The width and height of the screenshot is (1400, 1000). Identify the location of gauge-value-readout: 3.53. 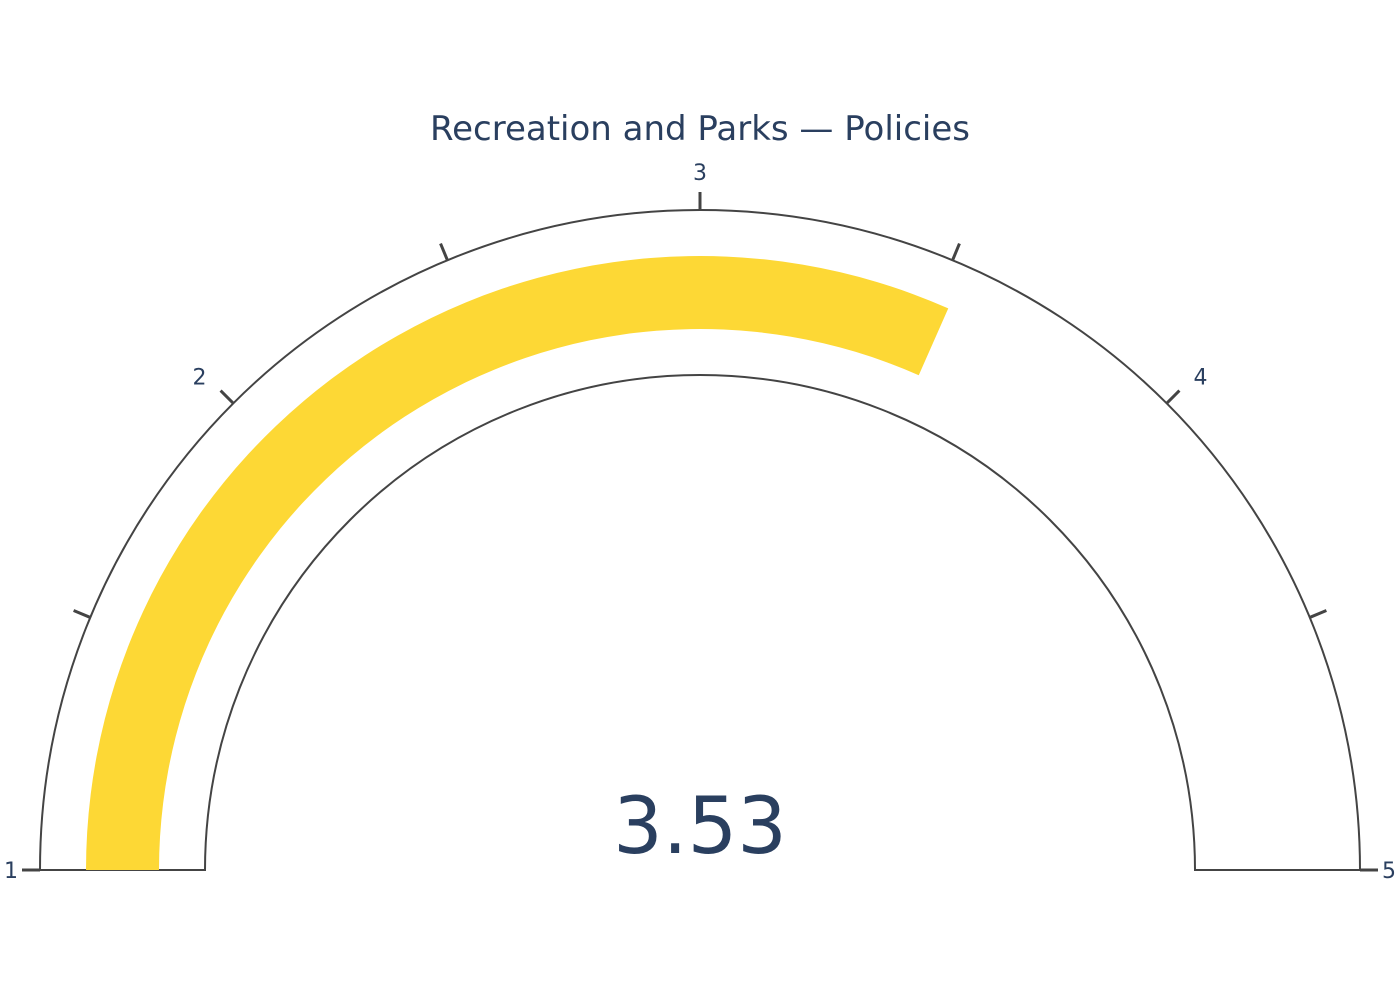
(700, 827).